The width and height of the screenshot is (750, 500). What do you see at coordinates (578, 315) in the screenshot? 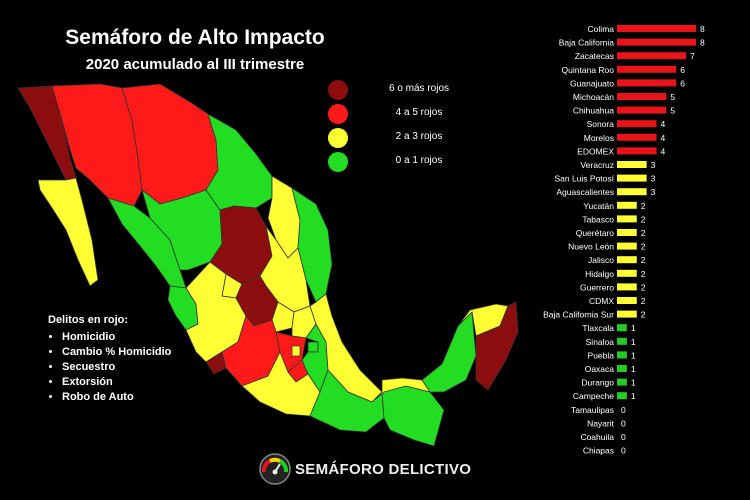
I see `bar-category-label: Baja California Sur` at bounding box center [578, 315].